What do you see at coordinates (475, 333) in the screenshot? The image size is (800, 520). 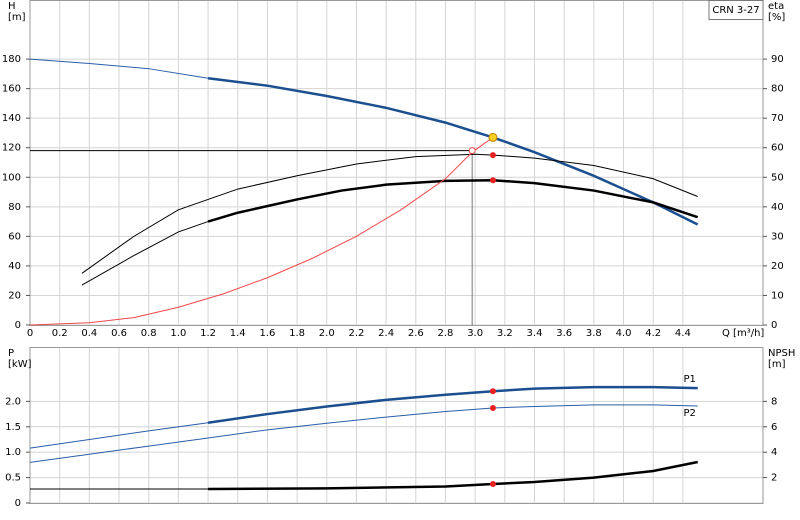 I see `x-tick-label: 3.0` at bounding box center [475, 333].